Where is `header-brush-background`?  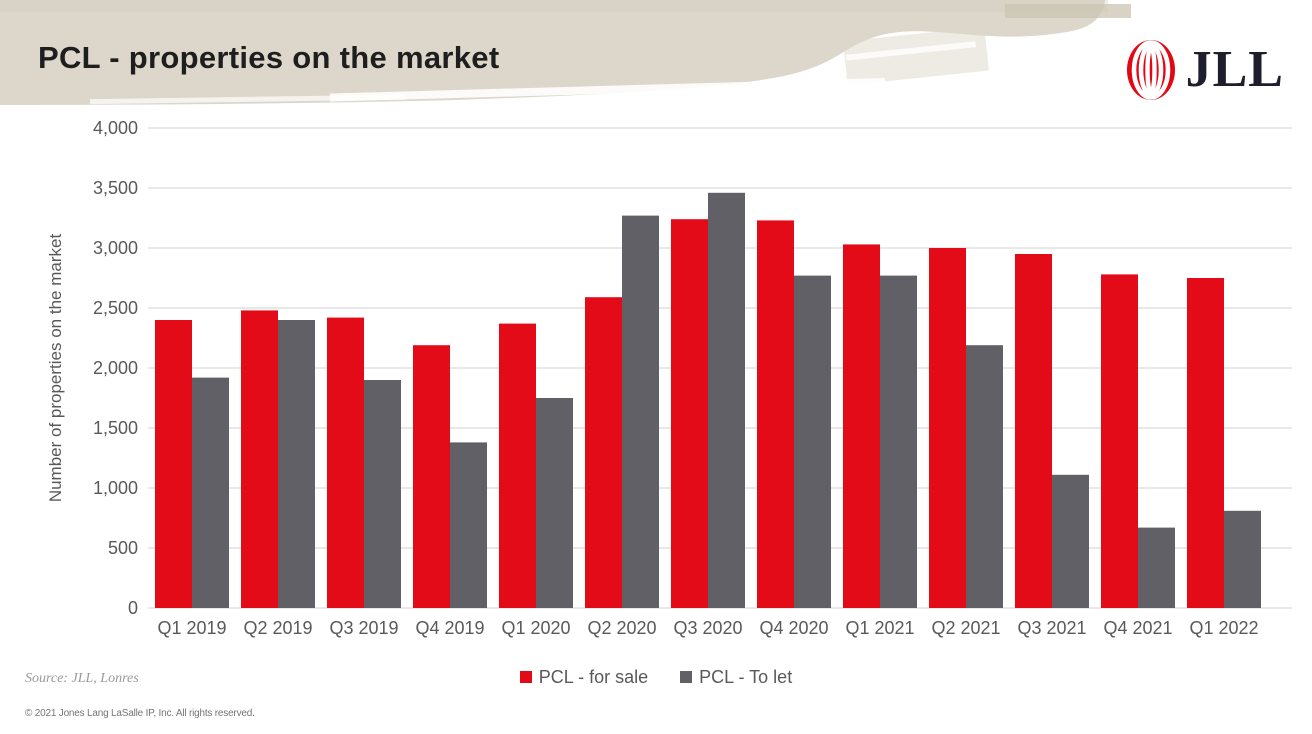
header-brush-background is located at coordinates (565, 52).